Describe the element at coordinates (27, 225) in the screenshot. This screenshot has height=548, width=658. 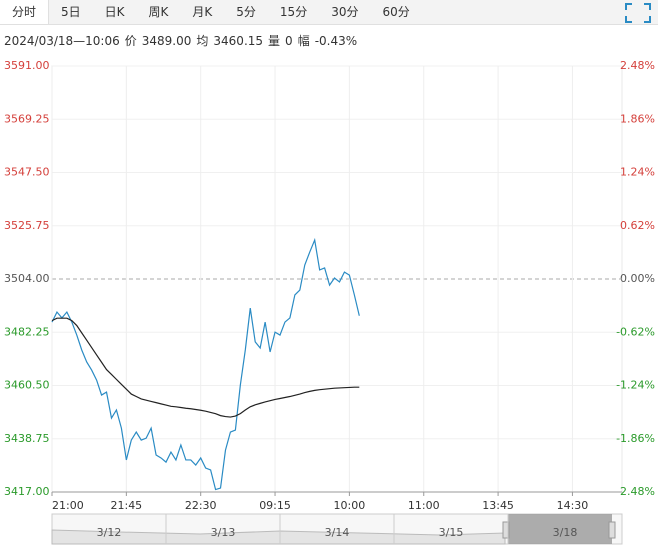
I see `y-tick-label: 3525.75` at that location.